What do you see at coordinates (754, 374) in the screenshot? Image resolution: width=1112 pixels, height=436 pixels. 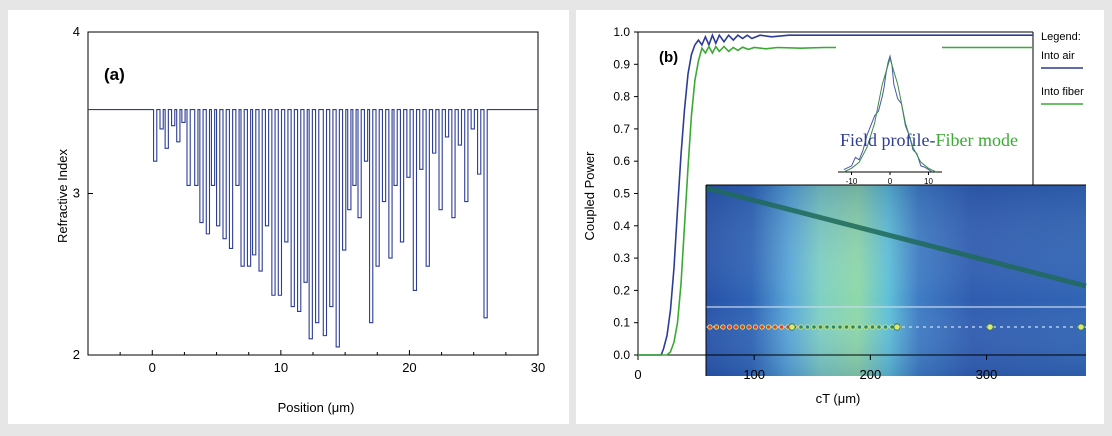 I see `panel-b-x-tick-label: 100` at bounding box center [754, 374].